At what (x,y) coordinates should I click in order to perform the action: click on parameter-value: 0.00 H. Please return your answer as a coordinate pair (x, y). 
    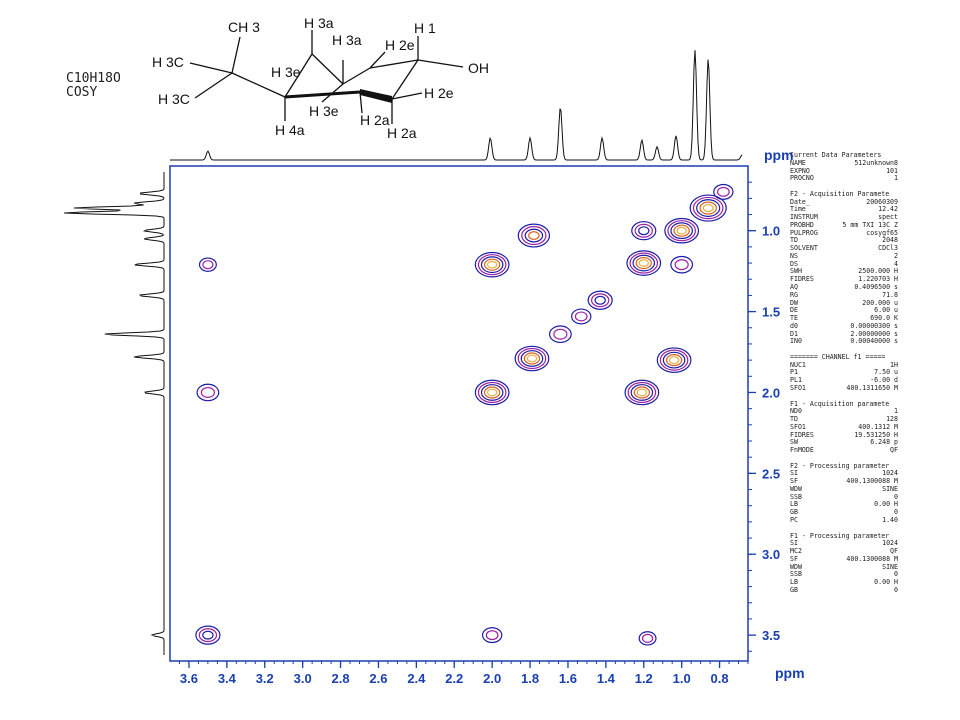
    Looking at the image, I should click on (886, 504).